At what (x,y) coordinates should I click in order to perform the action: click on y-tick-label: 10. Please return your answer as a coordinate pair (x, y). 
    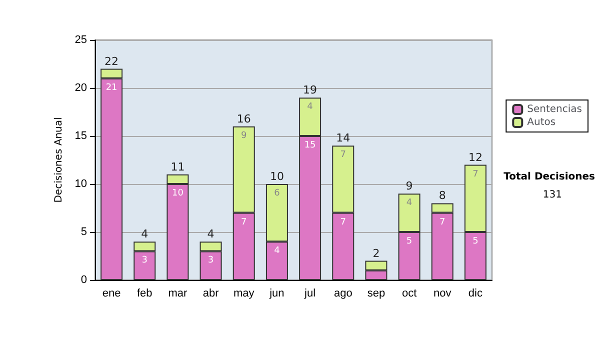
    Looking at the image, I should click on (80, 184).